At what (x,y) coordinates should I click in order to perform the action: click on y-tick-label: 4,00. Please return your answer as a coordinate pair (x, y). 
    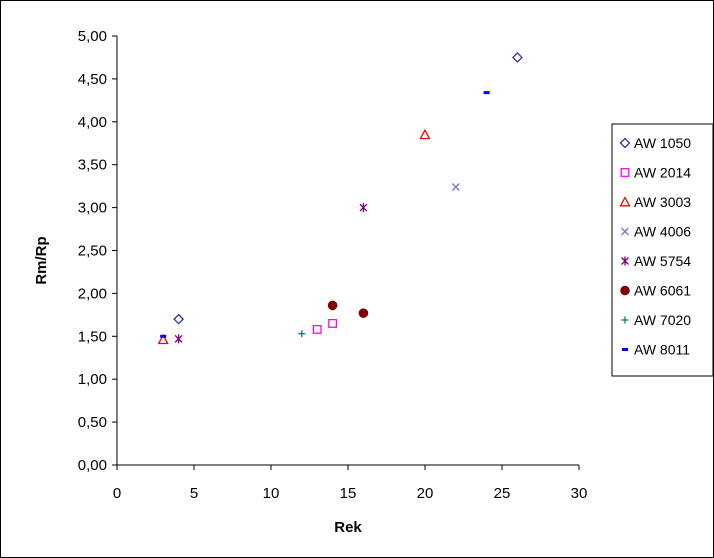
    Looking at the image, I should click on (92, 122).